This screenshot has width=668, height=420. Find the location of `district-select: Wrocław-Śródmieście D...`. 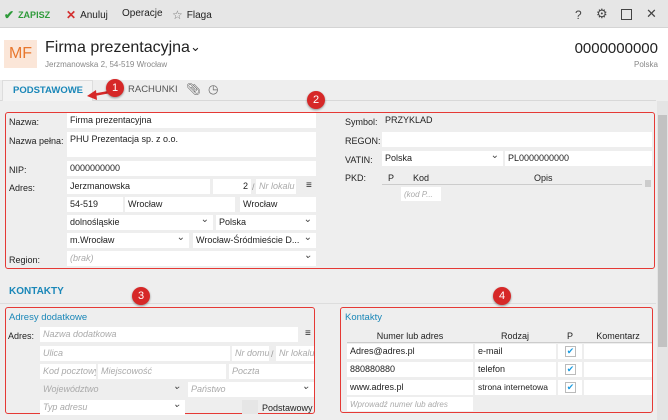

district-select: Wrocław-Śródmieście D... is located at coordinates (254, 240).